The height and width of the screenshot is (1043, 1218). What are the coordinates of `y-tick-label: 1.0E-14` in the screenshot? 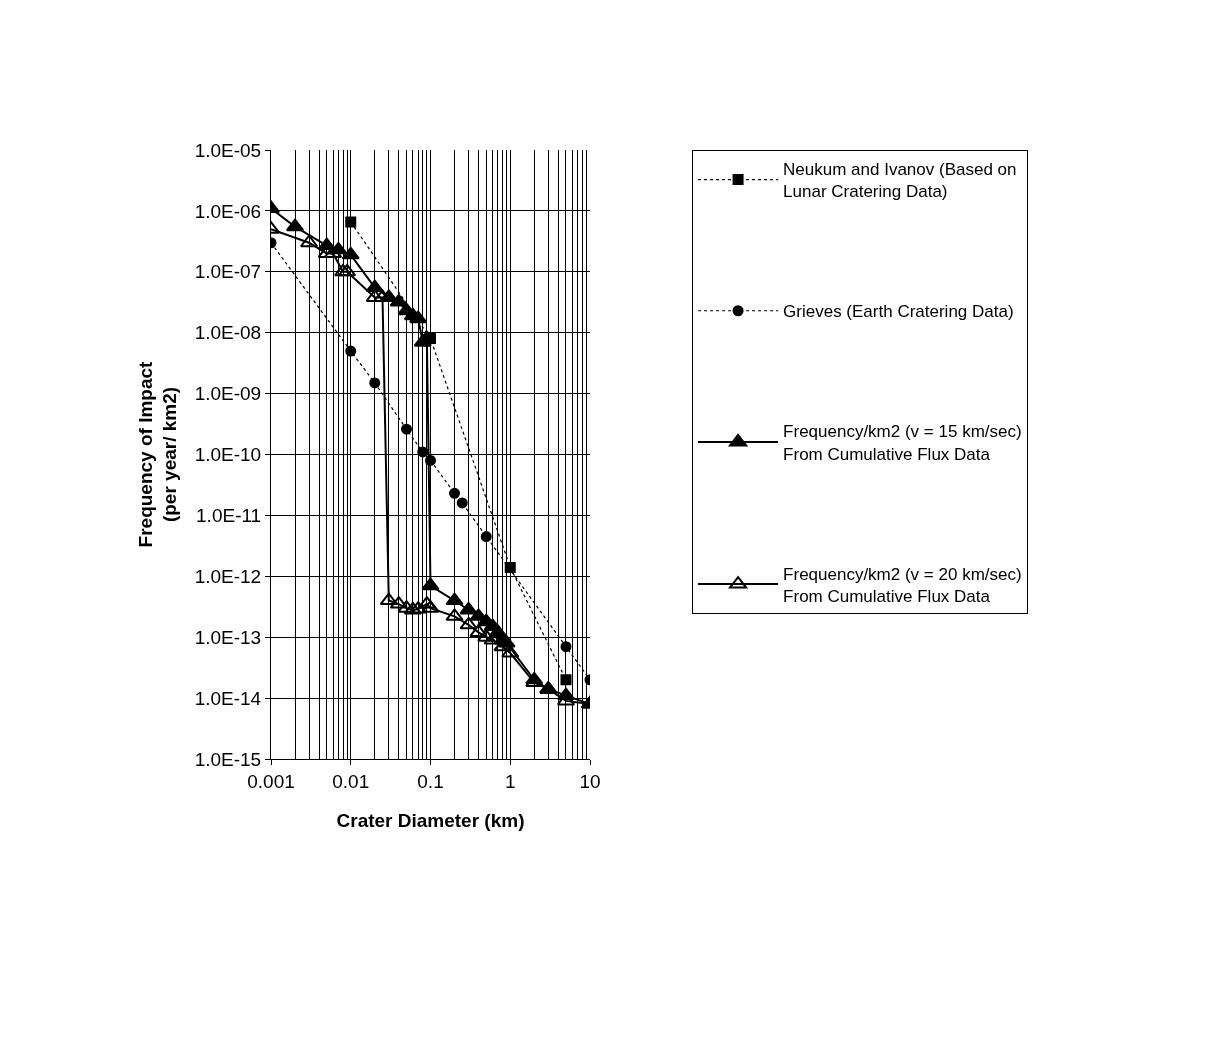 It's located at (228, 698).